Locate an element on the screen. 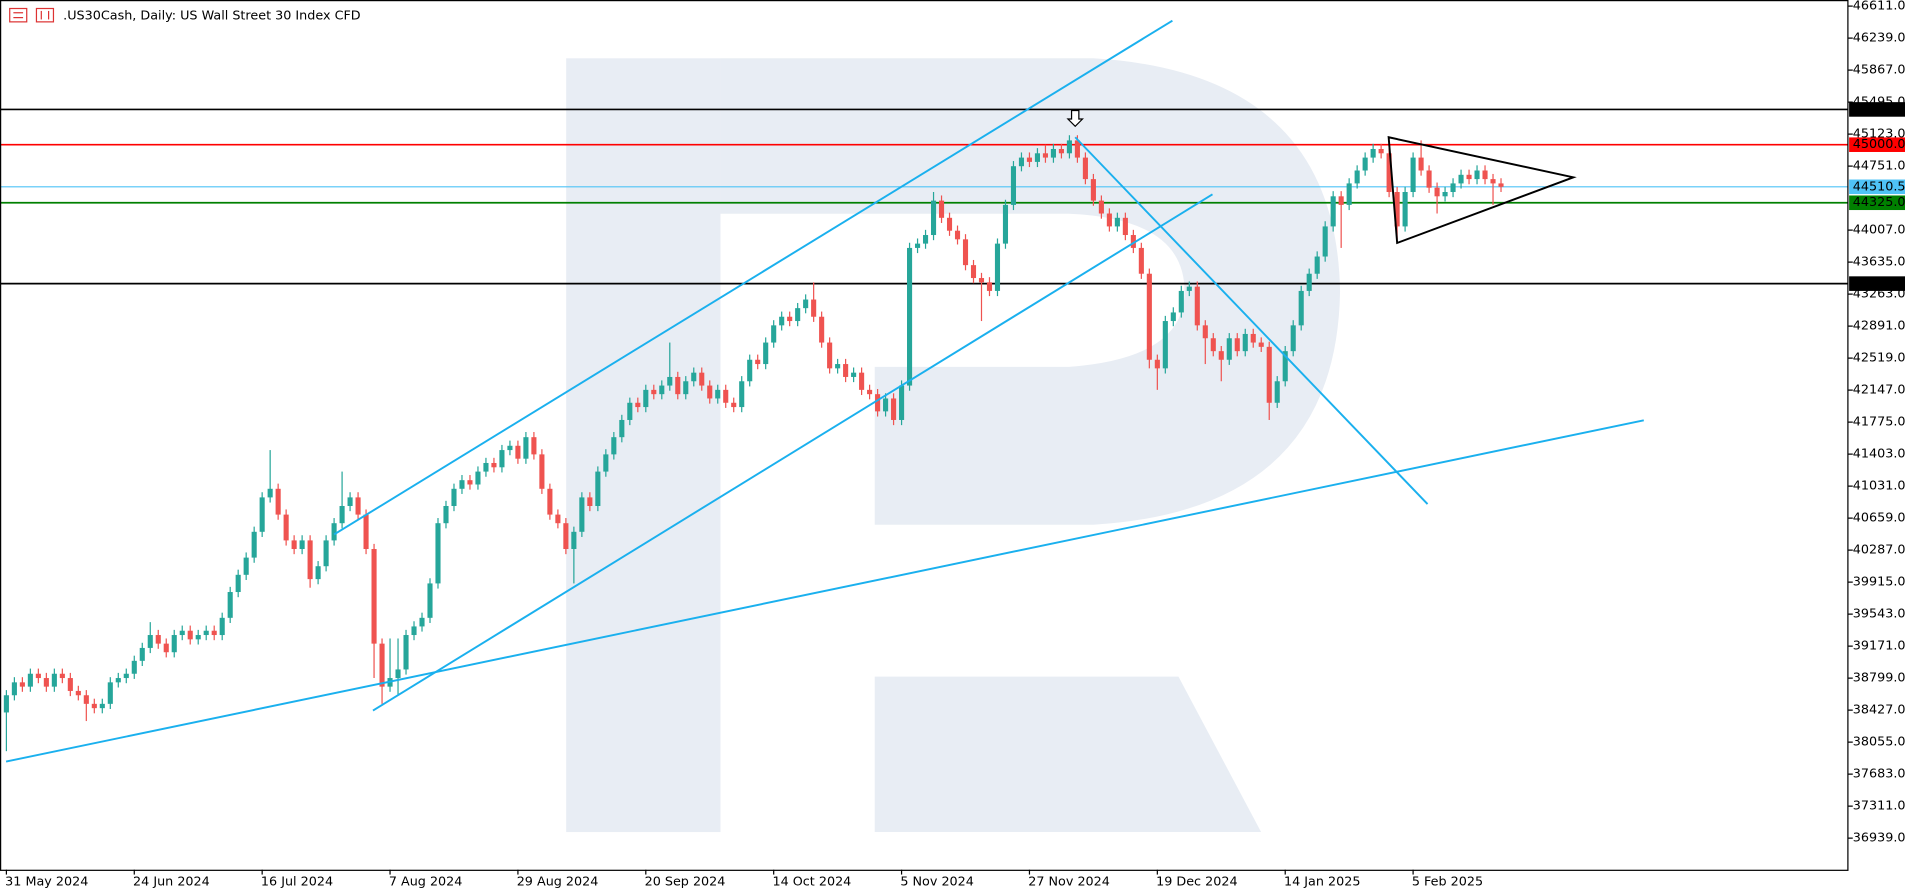 This screenshot has height=894, width=1905. arrow-marker is located at coordinates (1075, 118).